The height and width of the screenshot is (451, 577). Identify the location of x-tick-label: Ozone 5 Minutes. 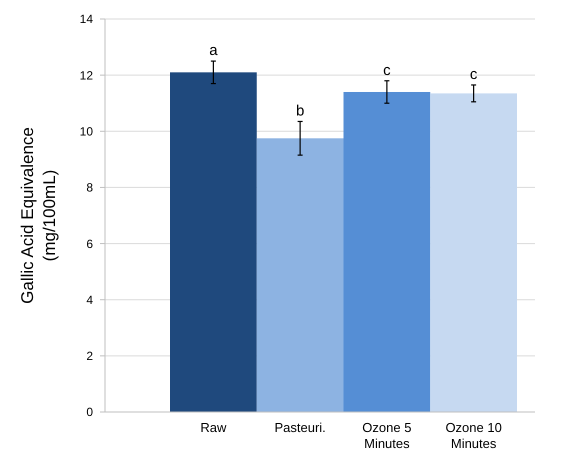
(387, 435).